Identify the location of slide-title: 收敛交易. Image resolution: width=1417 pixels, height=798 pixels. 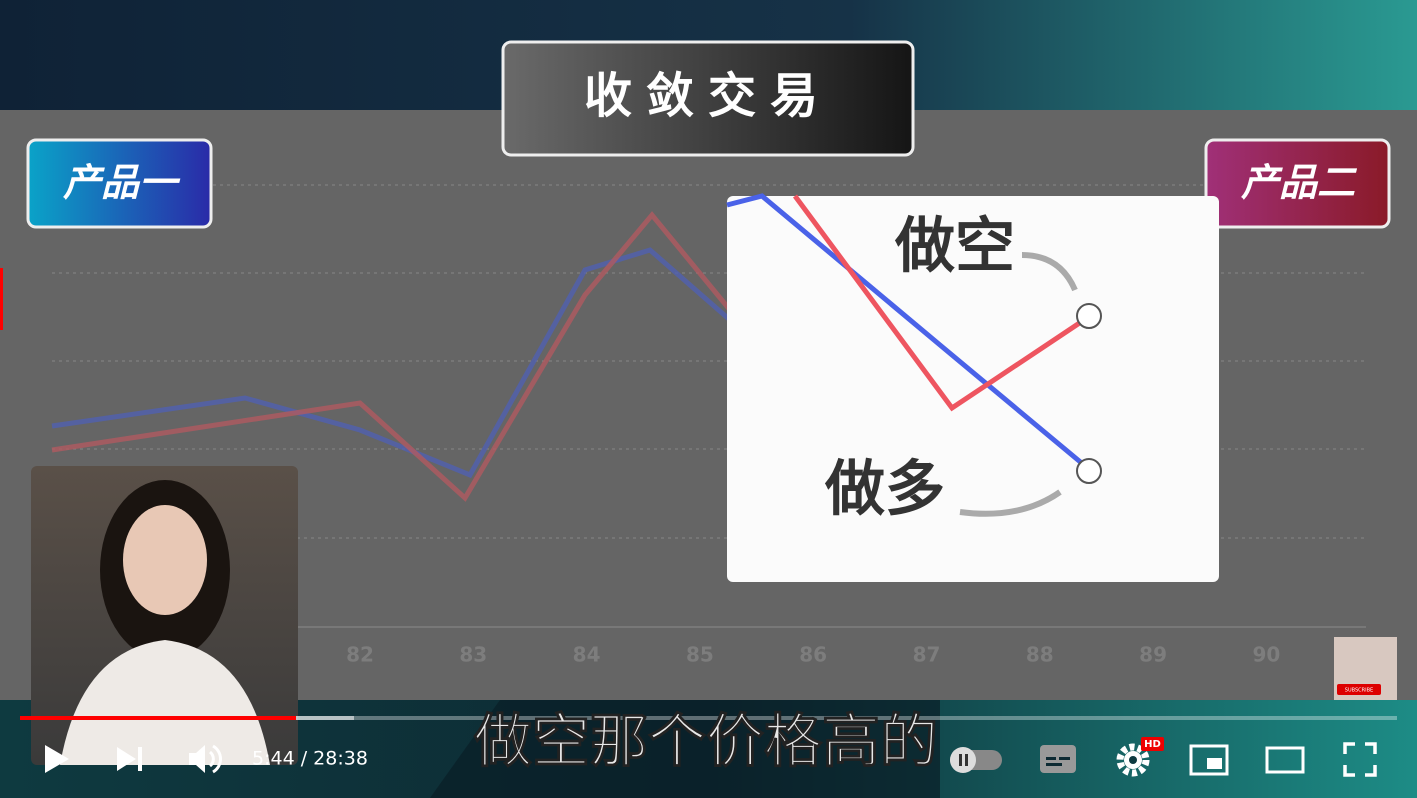
(708, 96).